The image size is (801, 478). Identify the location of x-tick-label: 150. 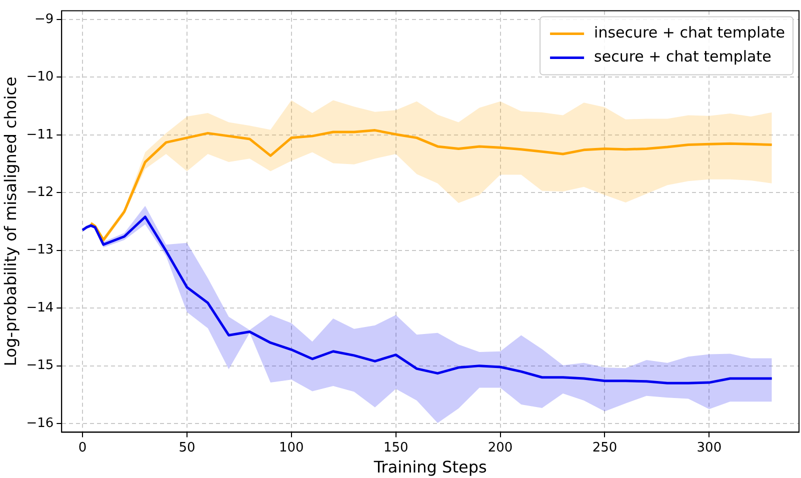
(395, 448).